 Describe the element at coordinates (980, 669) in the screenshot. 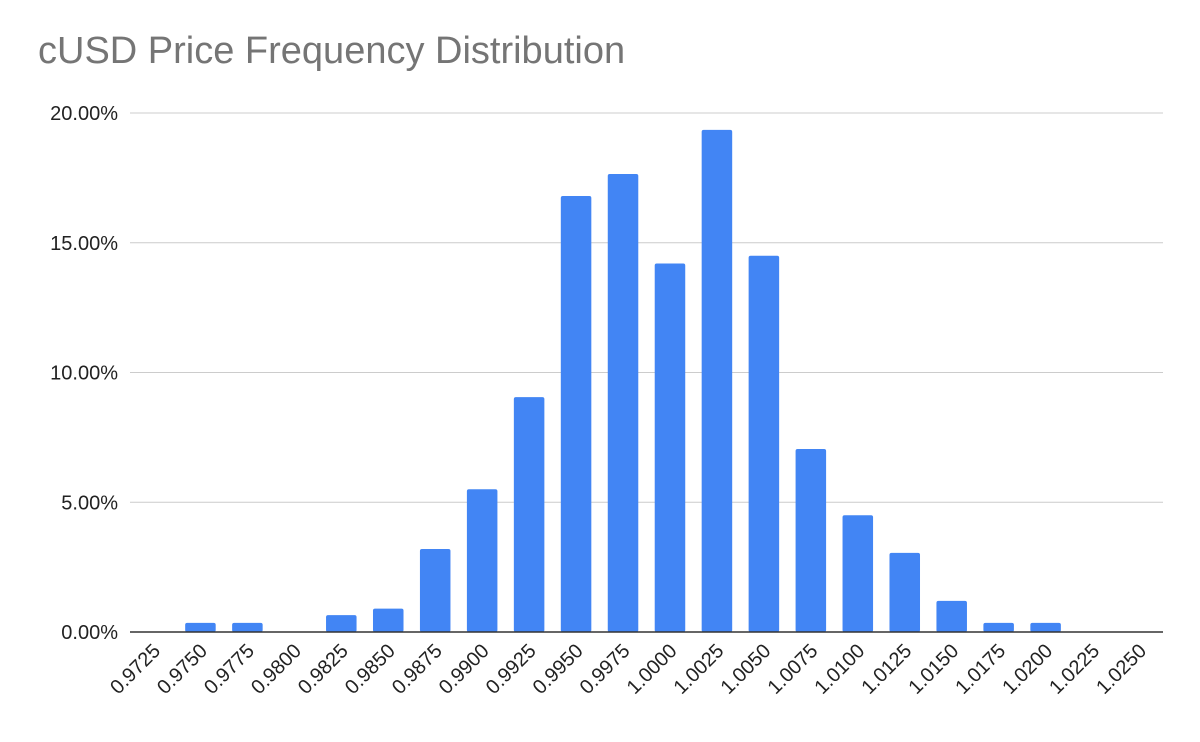

I see `x-tick-label: 1.0175` at that location.